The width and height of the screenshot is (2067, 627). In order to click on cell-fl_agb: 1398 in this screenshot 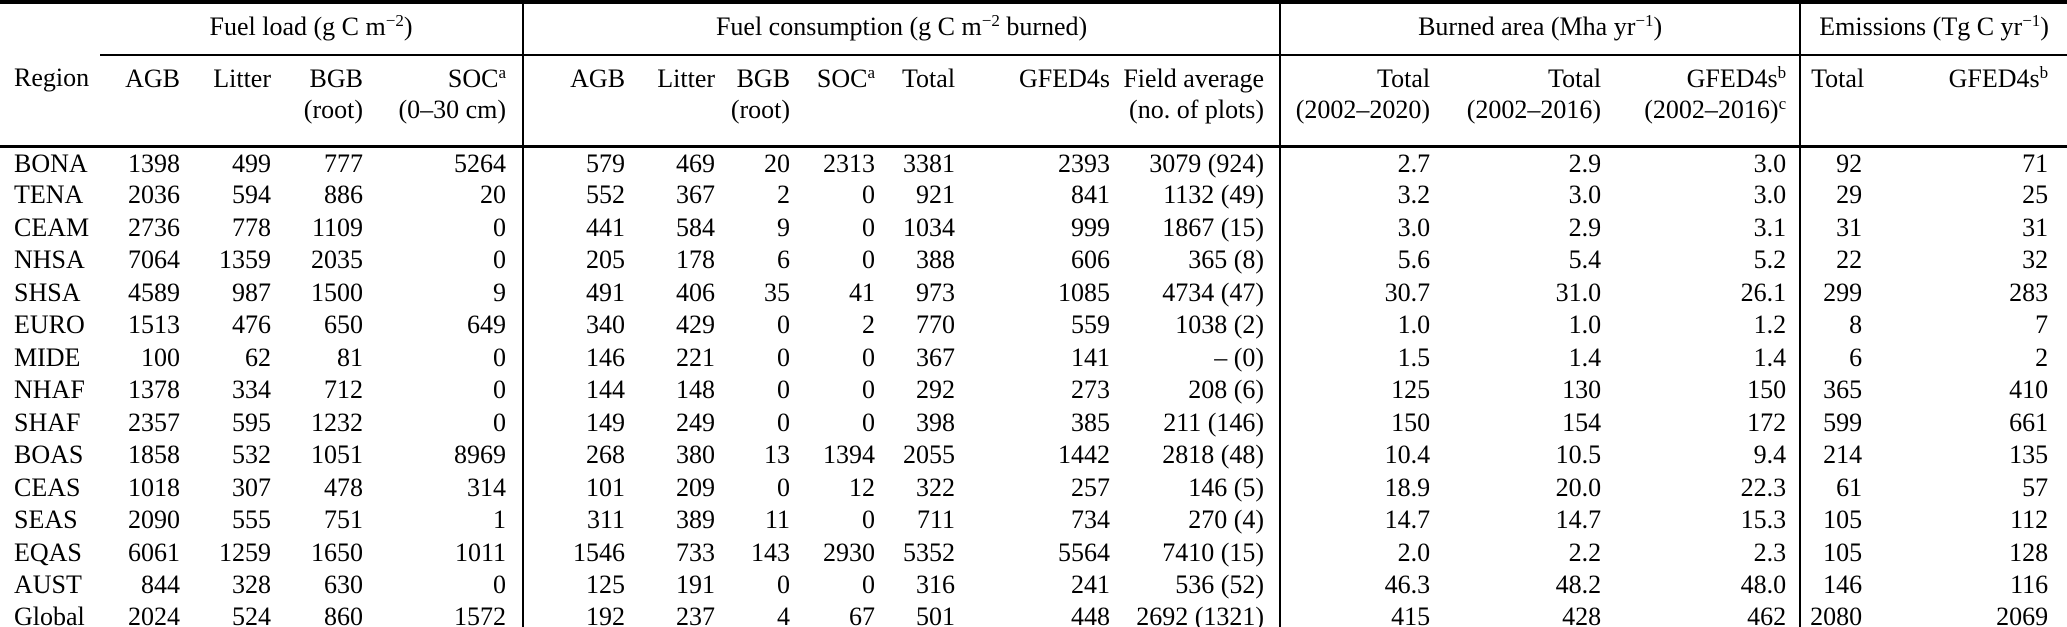, I will do `click(154, 163)`.